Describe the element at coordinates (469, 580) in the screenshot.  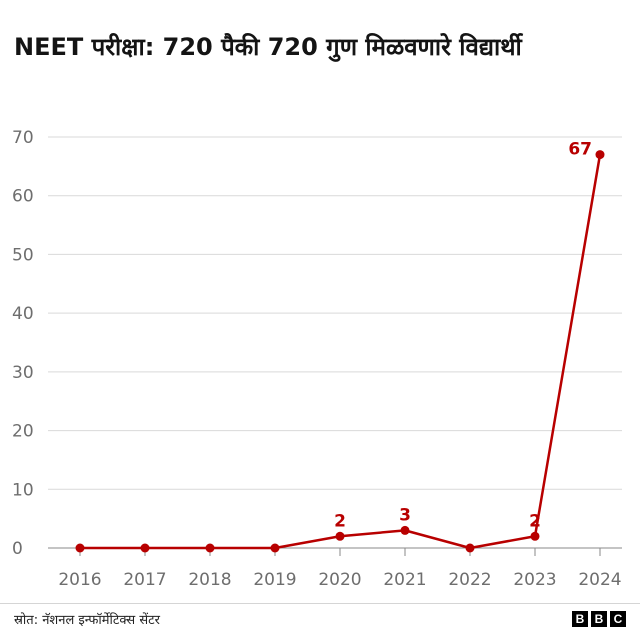
I see `x-tick-label: 2022` at that location.